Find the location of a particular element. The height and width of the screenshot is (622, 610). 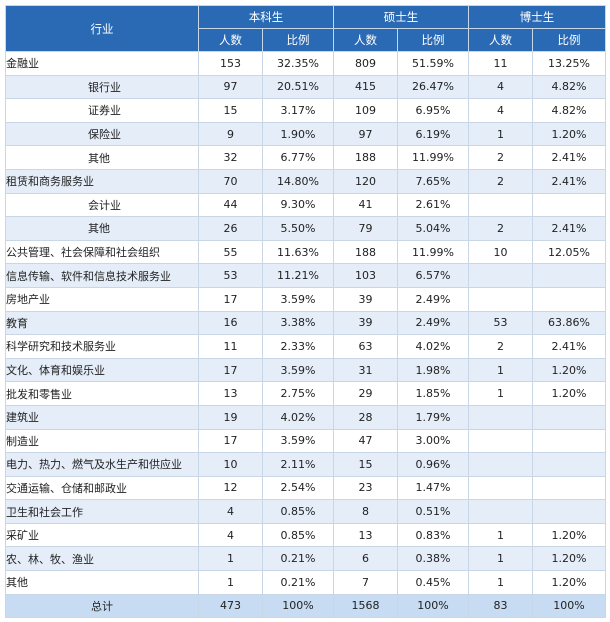

ratio-cell: 11.99% is located at coordinates (433, 252).